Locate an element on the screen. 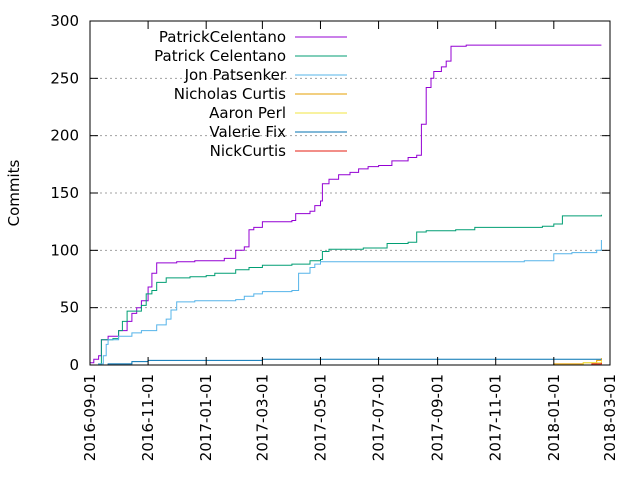  x-tick-label: 2017-01-01 is located at coordinates (206, 417).